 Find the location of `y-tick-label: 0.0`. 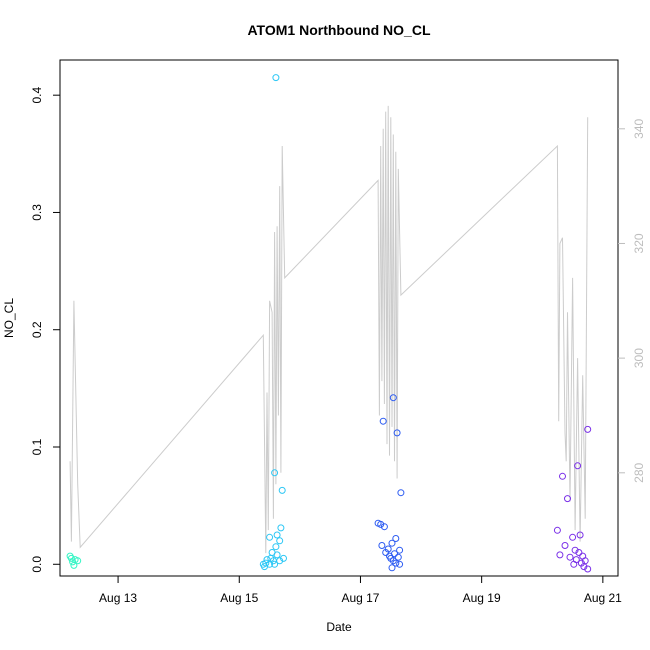

y-tick-label: 0.0 is located at coordinates (37, 564).